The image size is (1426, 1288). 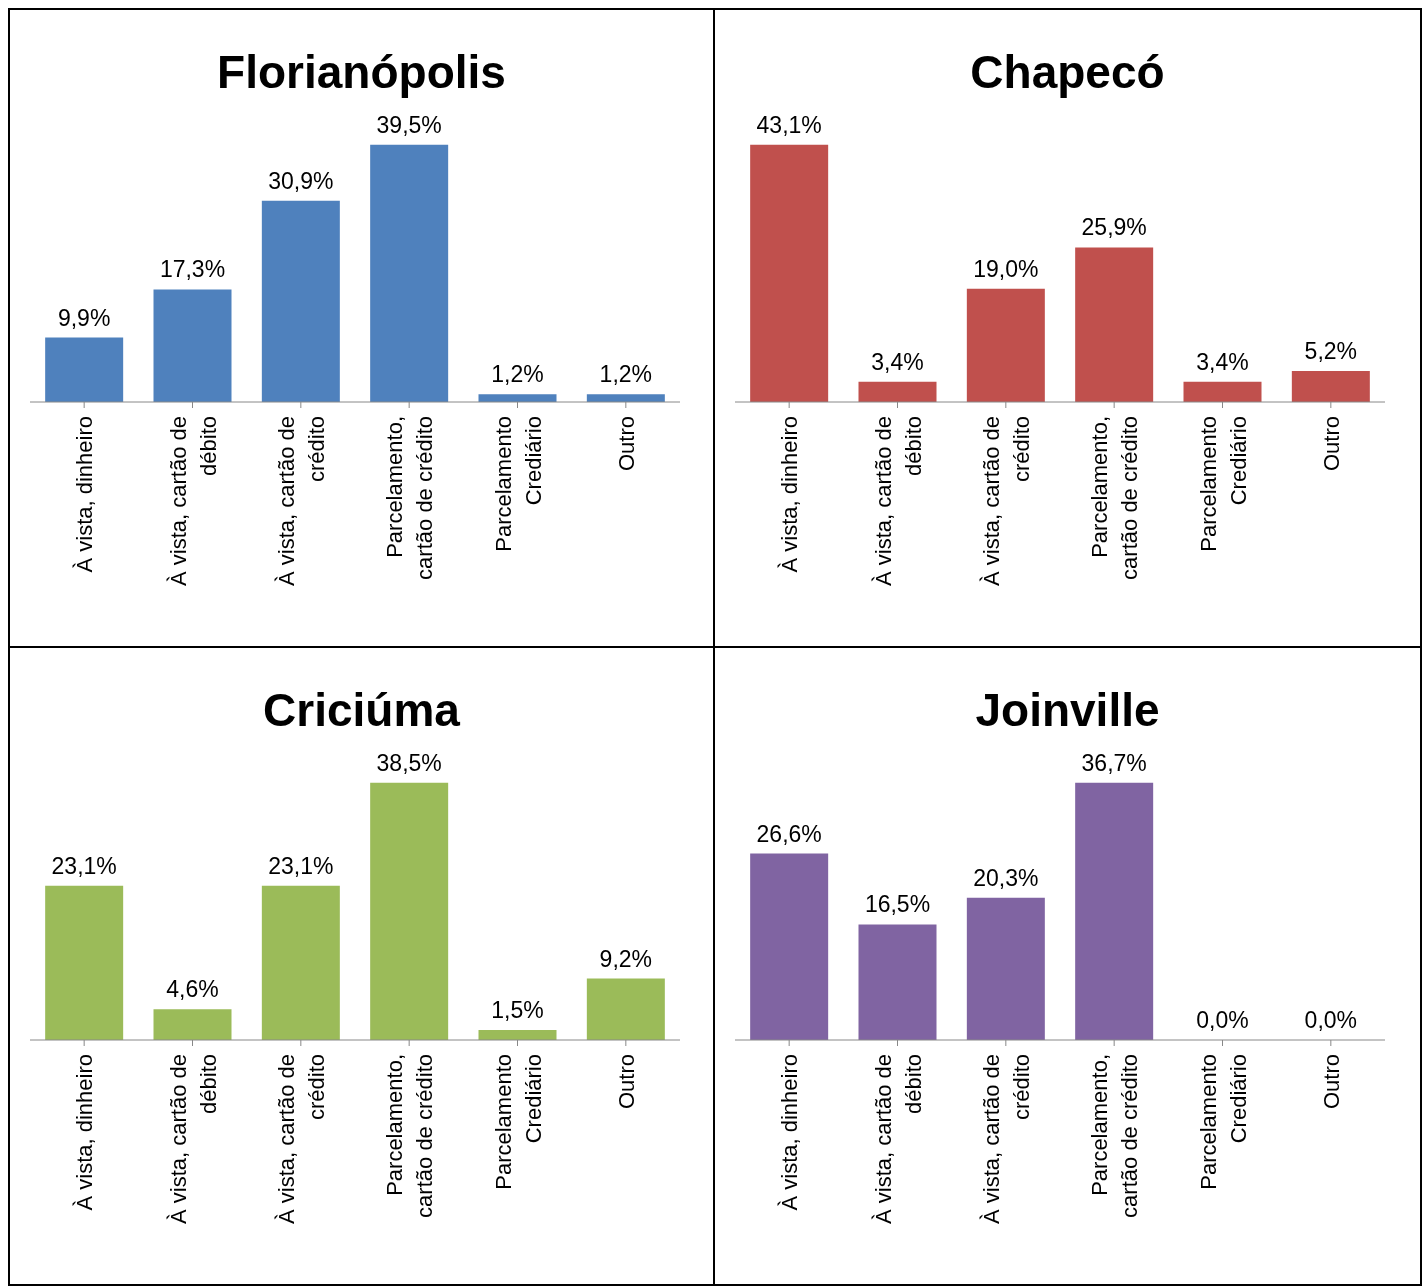 I want to click on data-label: 5,2%, so click(x=1331, y=350).